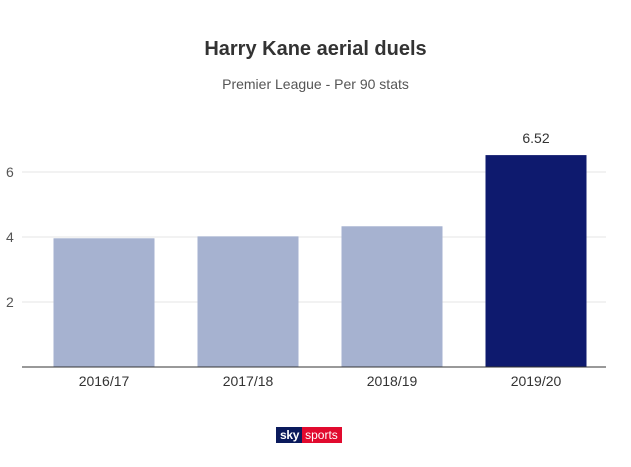 This screenshot has height=467, width=631. I want to click on y-tick-label: 6, so click(10, 172).